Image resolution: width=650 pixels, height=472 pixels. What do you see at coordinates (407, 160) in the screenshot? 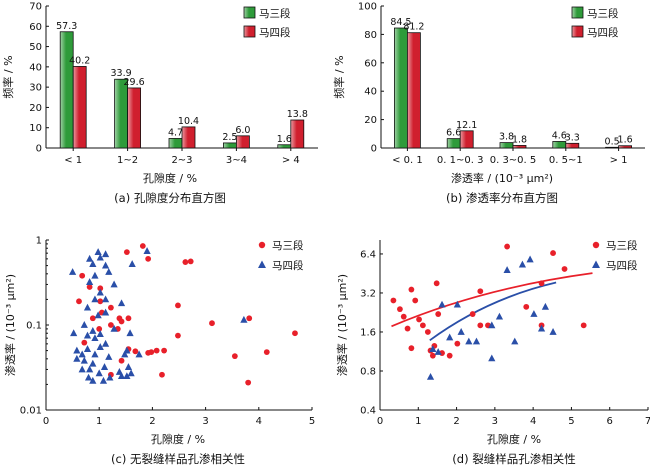
I see `x-tick-label: < 0. 1` at bounding box center [407, 160].